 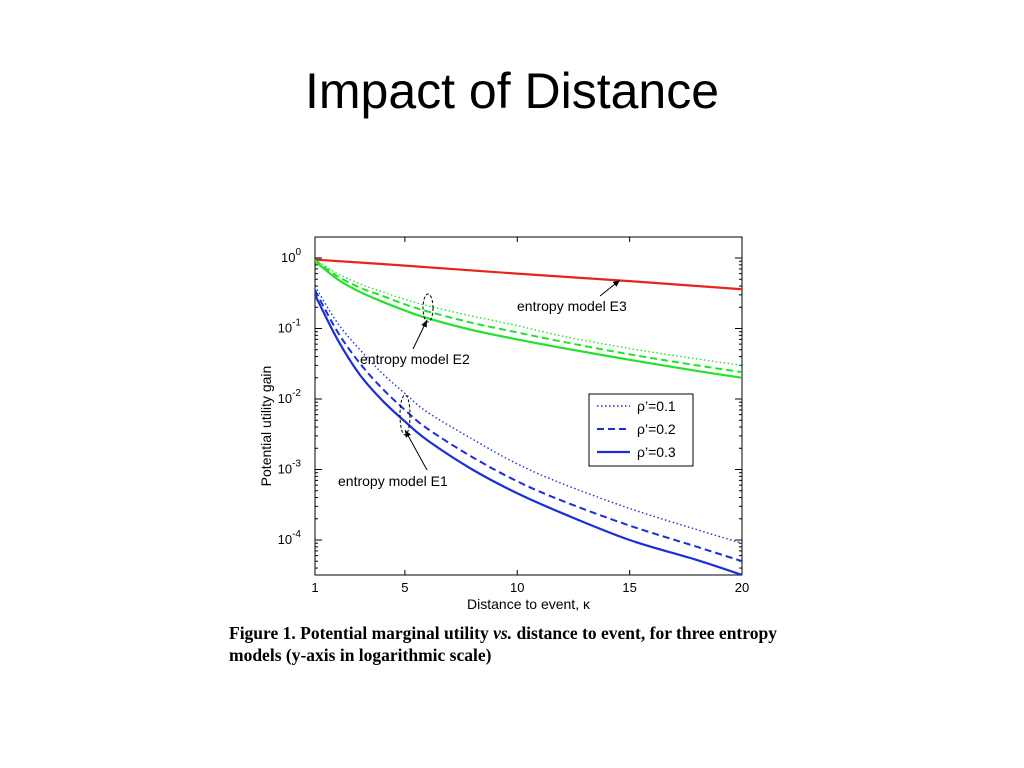 I want to click on x-tick-label: 15, so click(x=629, y=587).